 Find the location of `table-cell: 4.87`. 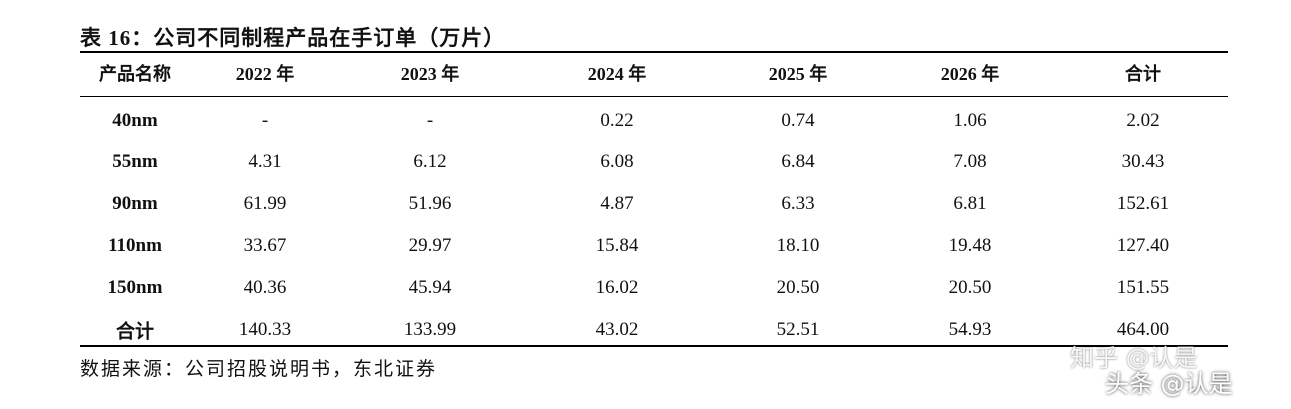

table-cell: 4.87 is located at coordinates (617, 203).